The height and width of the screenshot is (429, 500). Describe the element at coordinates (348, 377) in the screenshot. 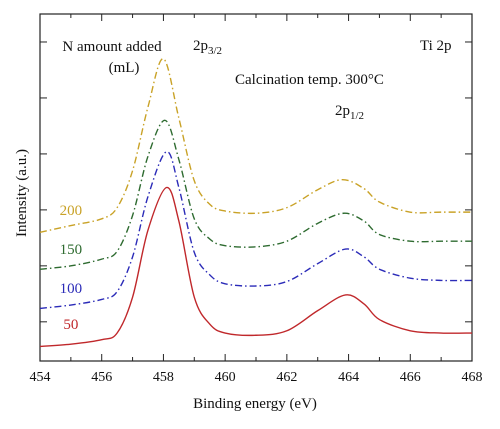

I see `x-tick-label: 464` at that location.